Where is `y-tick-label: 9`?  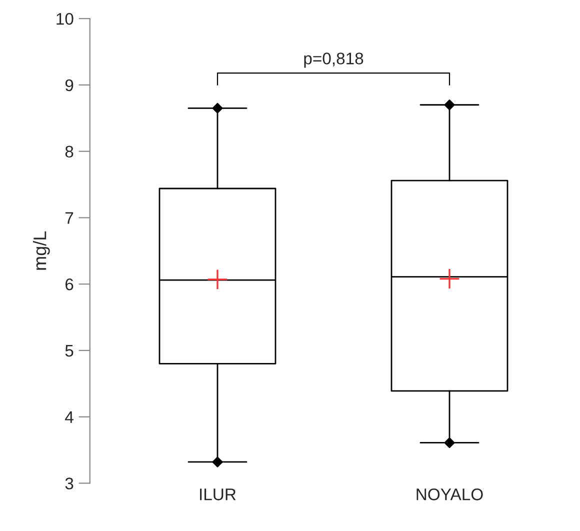 y-tick-label: 9 is located at coordinates (69, 85).